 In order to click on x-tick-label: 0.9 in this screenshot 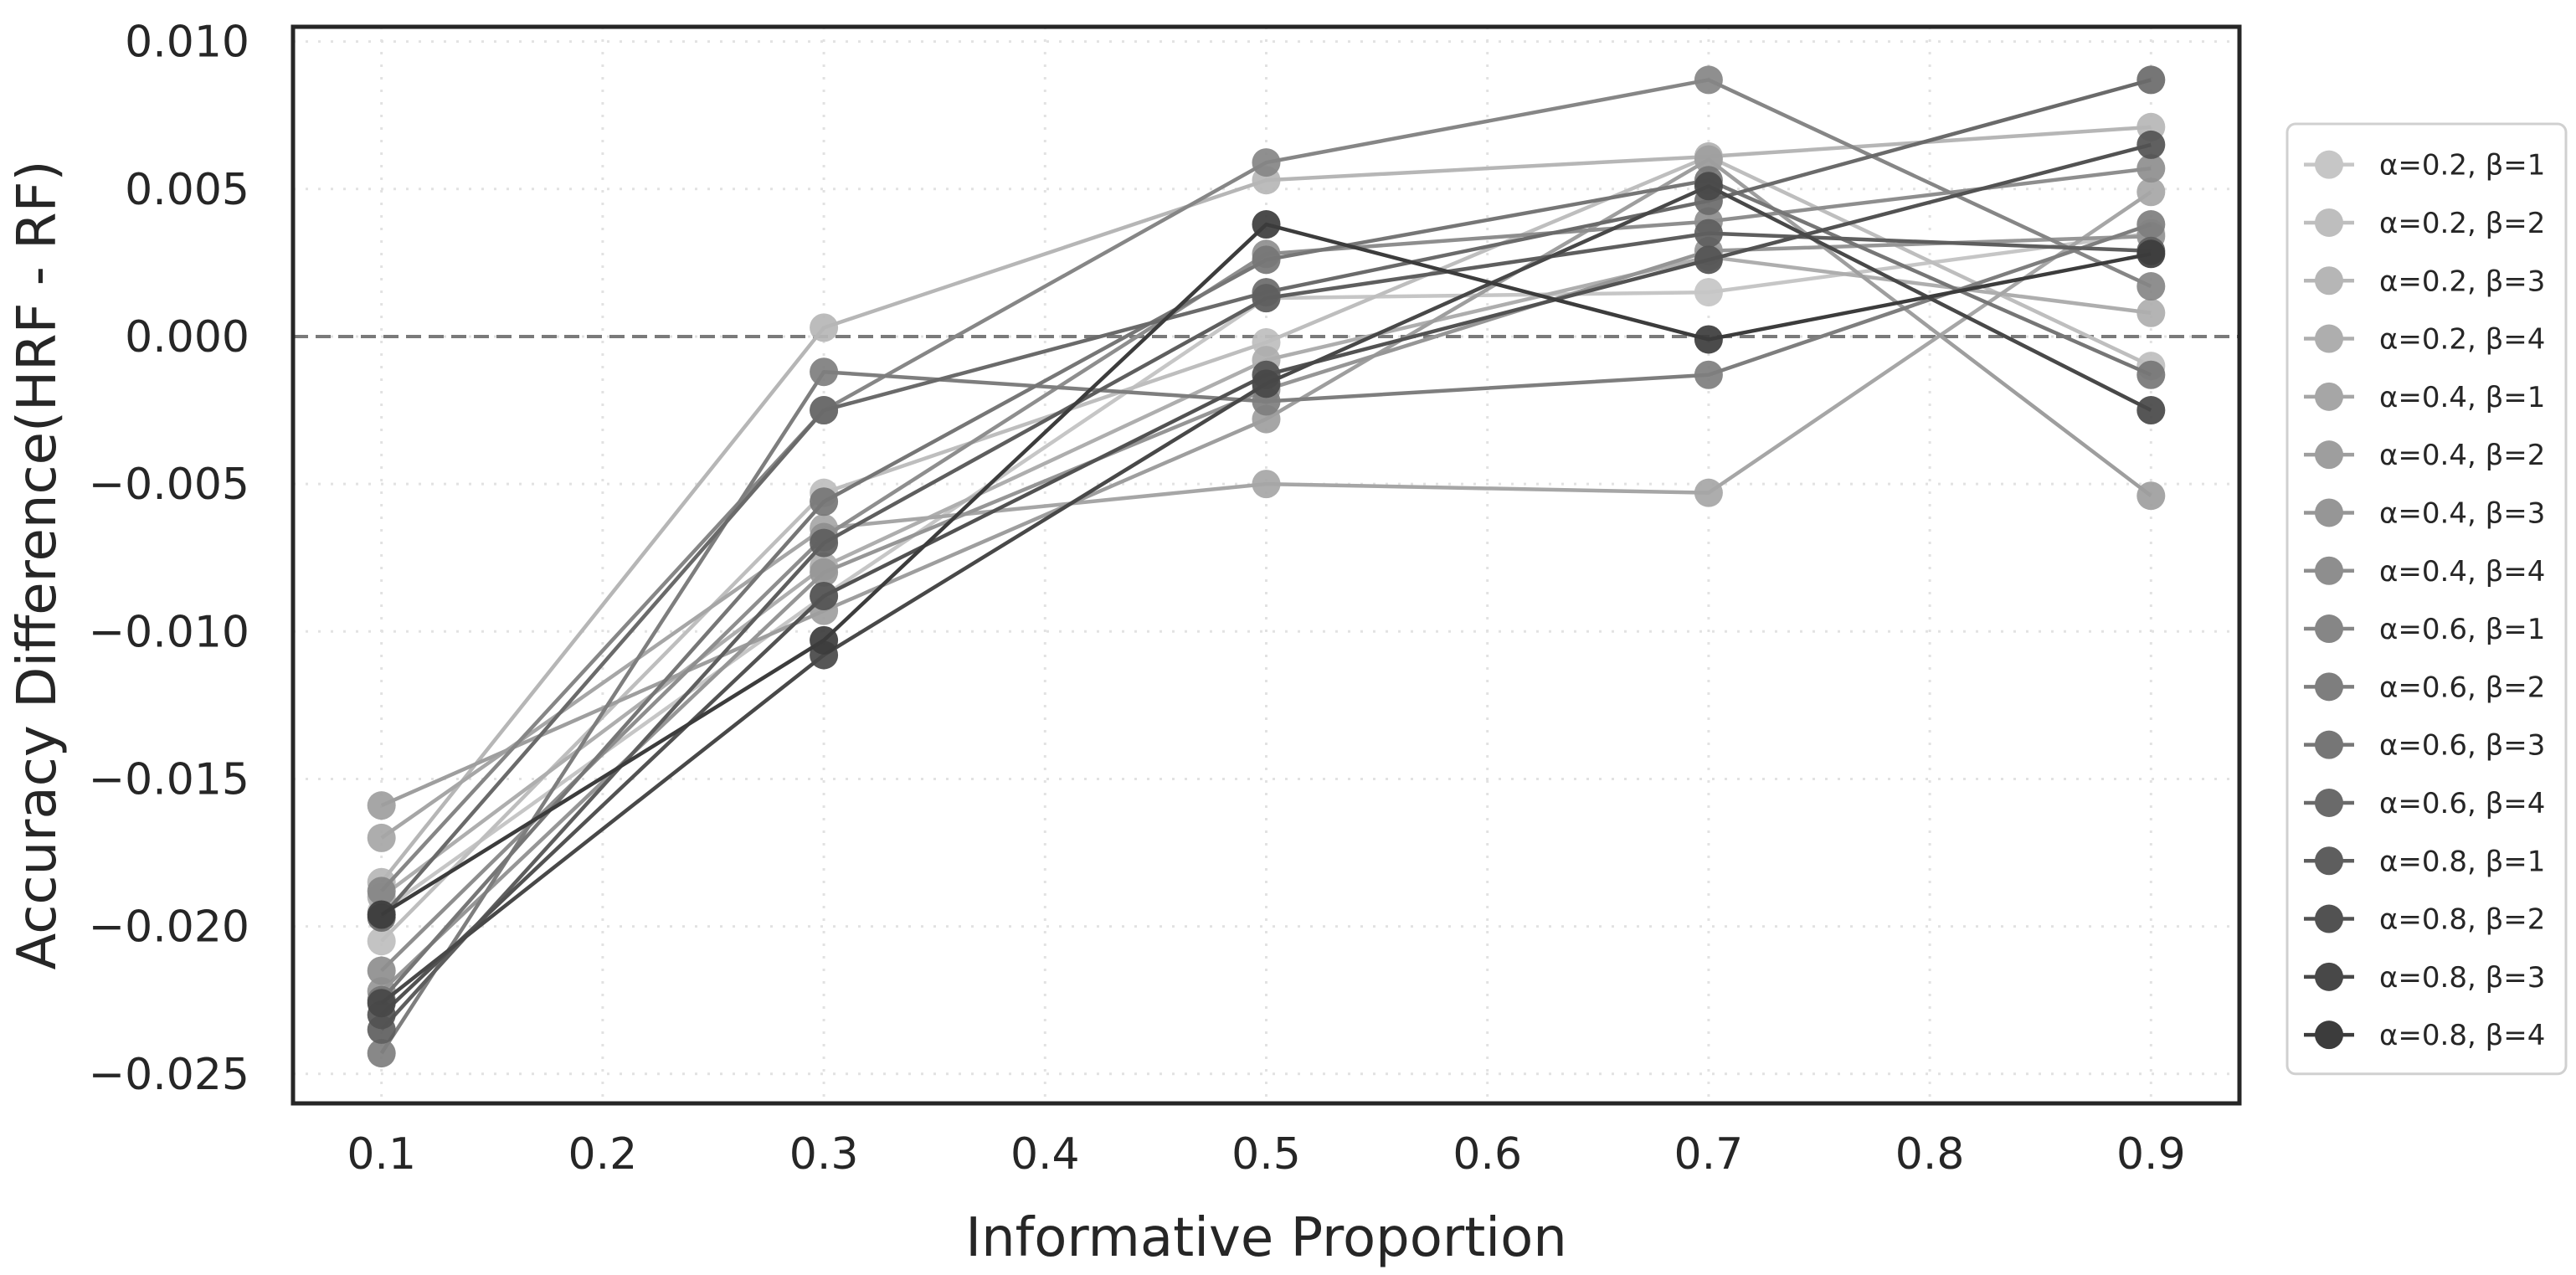, I will do `click(2151, 1154)`.